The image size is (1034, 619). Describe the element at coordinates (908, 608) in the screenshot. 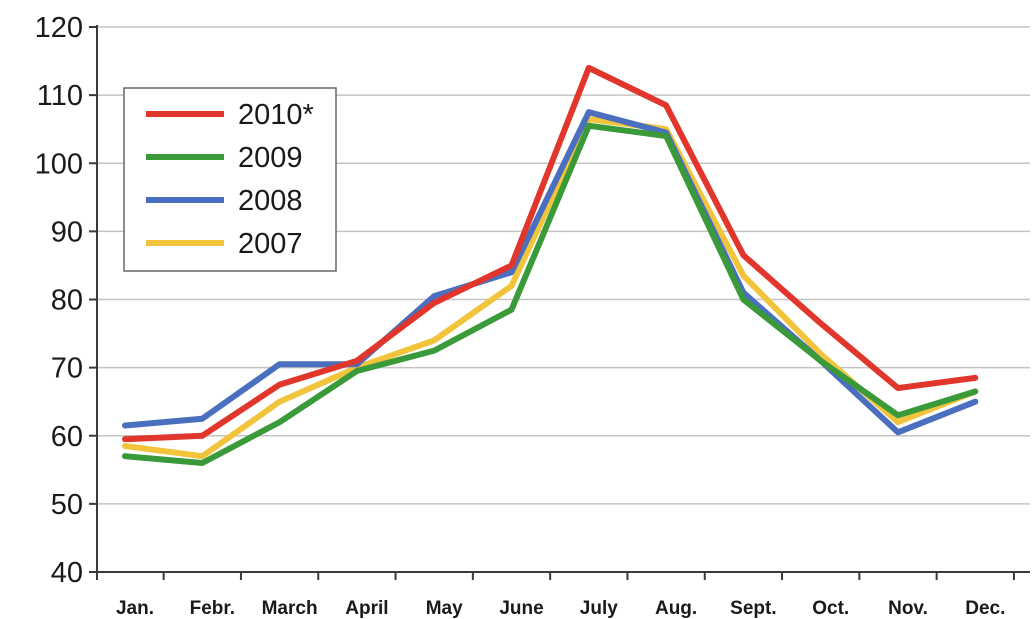

I see `x-tick-label: Nov.` at that location.